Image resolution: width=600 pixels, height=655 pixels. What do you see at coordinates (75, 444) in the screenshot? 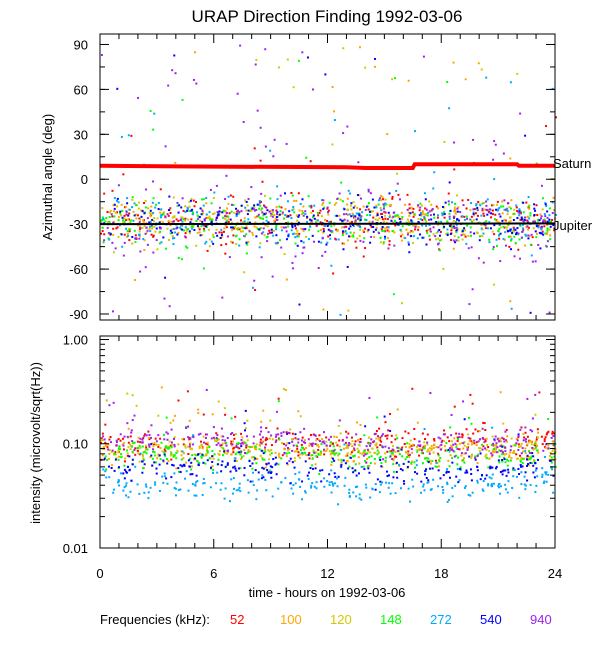
I see `bottom-y-tick-label: 0.10` at bounding box center [75, 444].